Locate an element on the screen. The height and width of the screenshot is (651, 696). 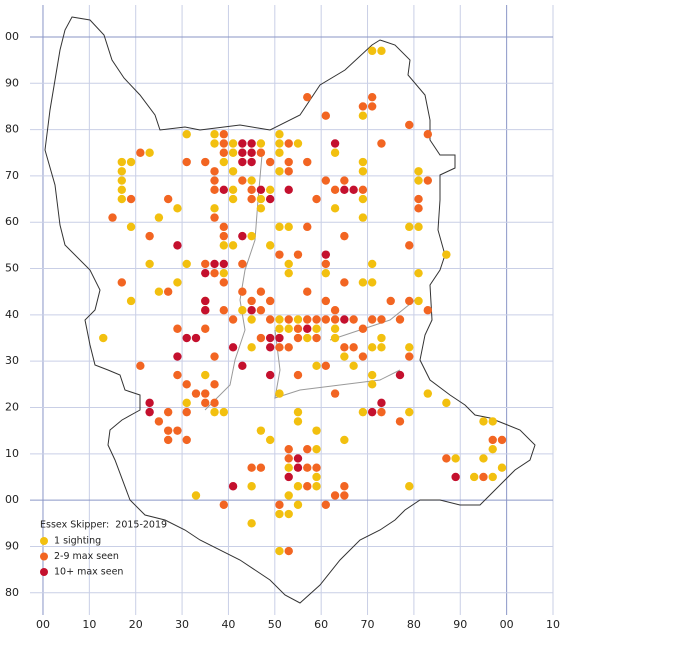
x-tick-label: 30 is located at coordinates (182, 624).